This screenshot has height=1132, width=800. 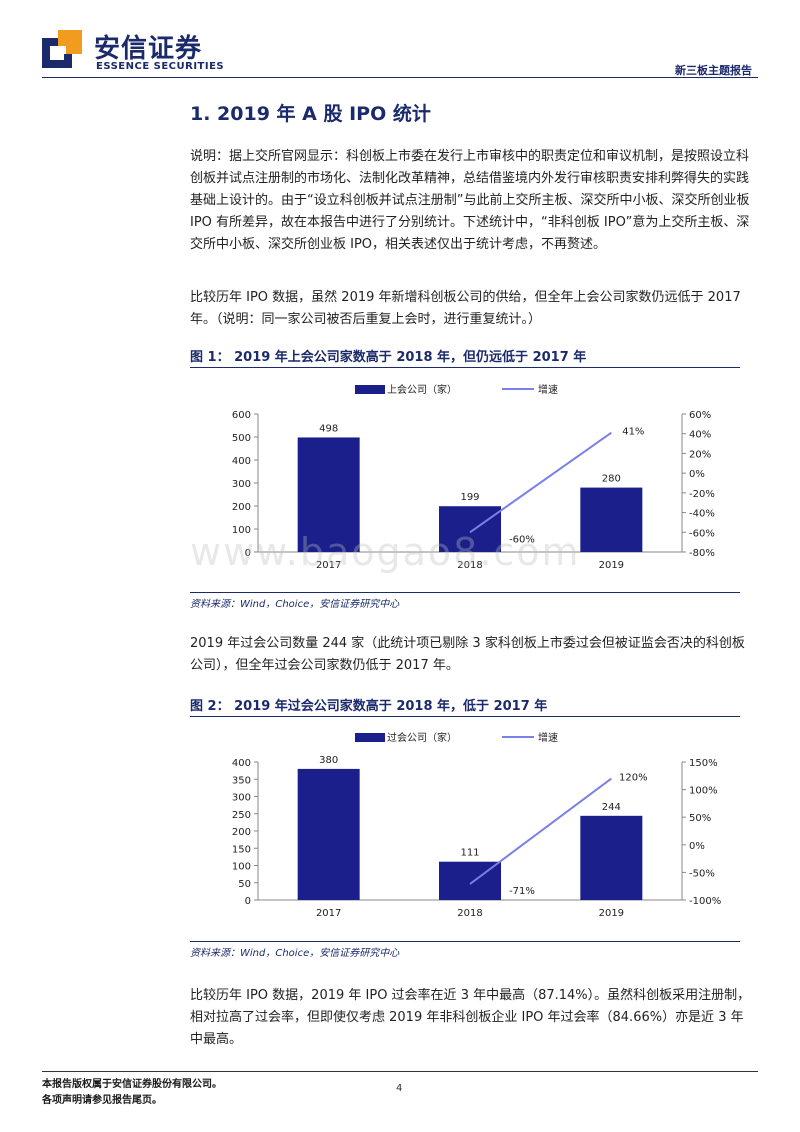 I want to click on fig1-y-tick-label: 0, so click(x=248, y=553).